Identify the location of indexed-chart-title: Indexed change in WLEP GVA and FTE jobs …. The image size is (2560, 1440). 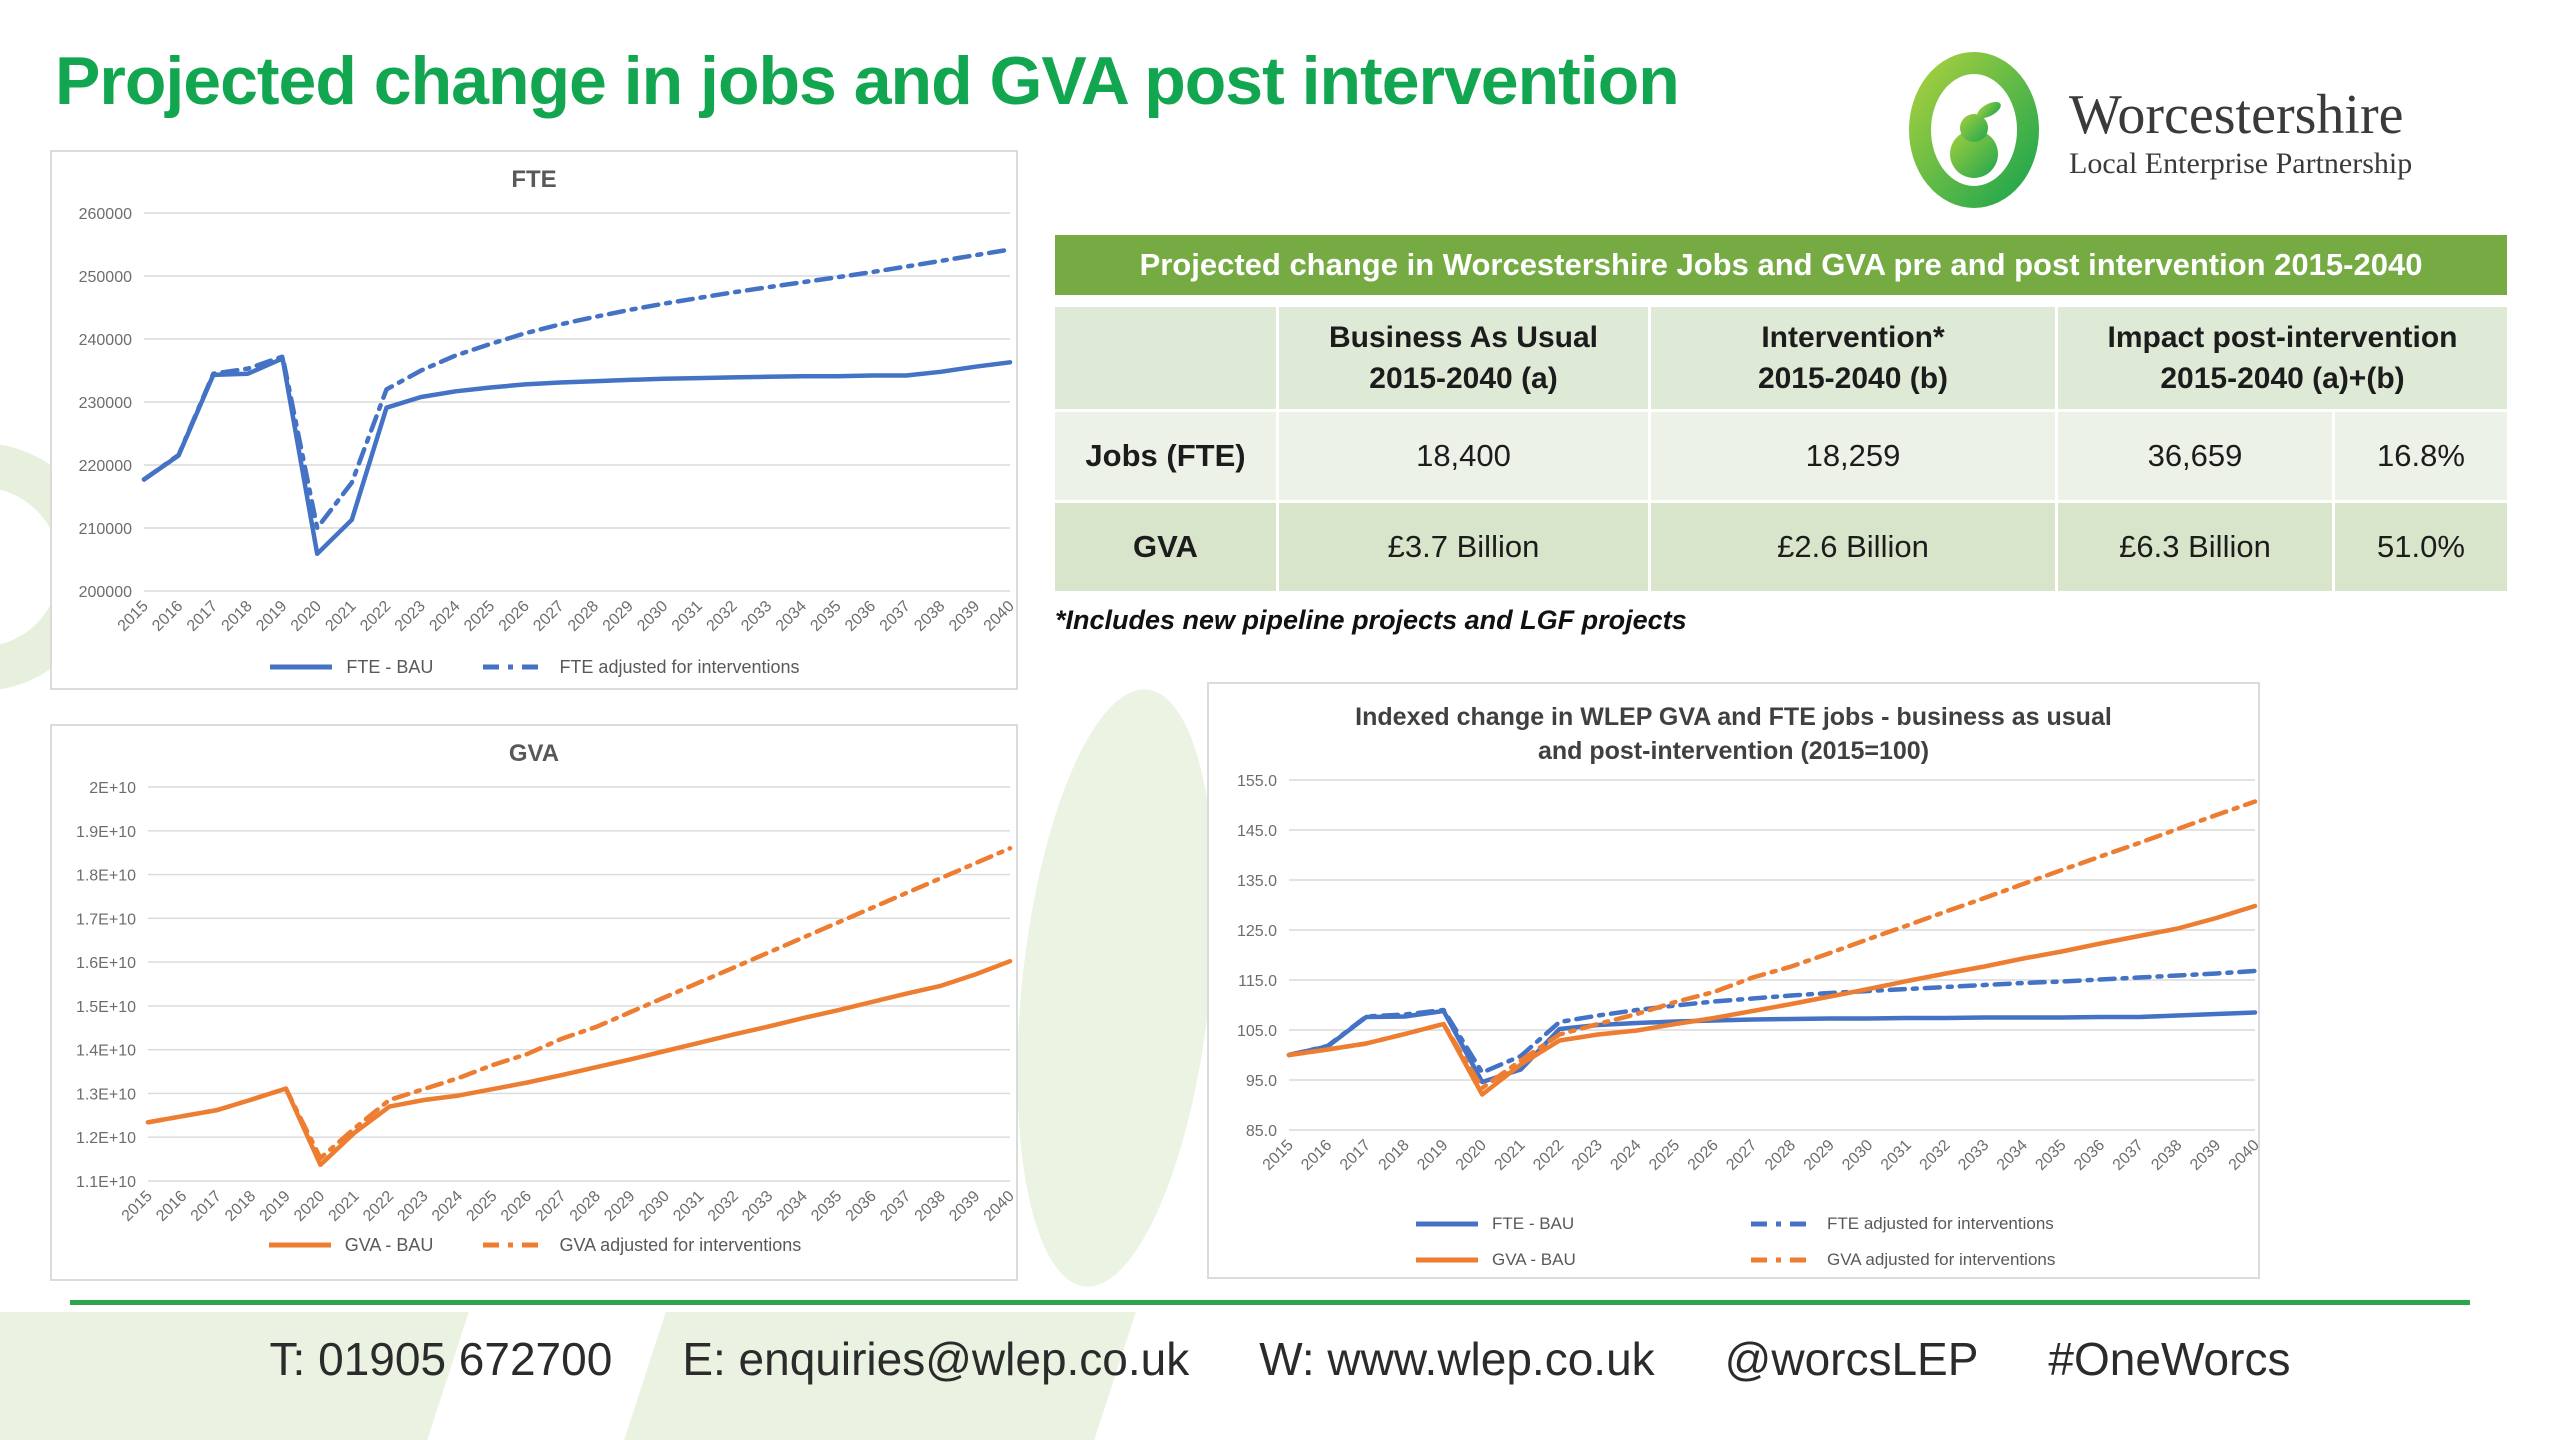
(1733, 734).